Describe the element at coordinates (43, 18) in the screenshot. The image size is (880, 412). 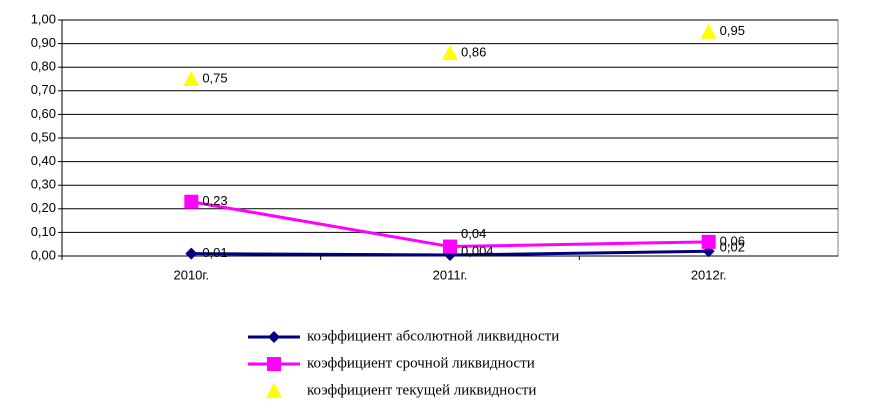
I see `y-tick-label: 1,00` at that location.